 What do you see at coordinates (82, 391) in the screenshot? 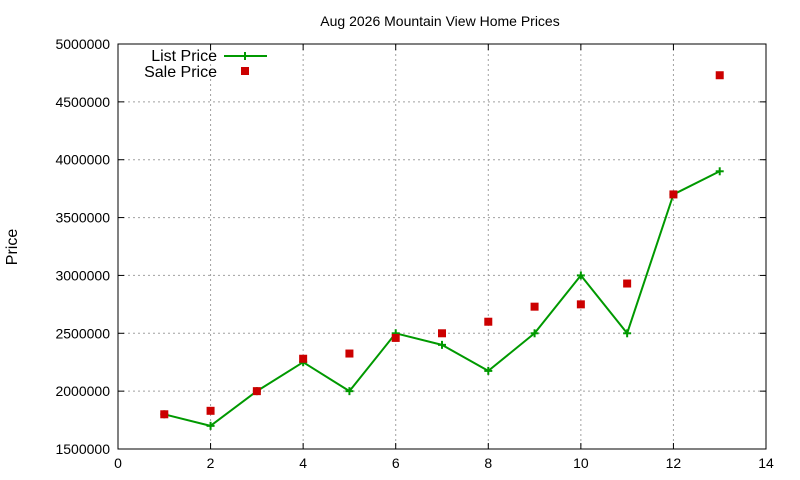
I see `y-tick-label: 2000000` at bounding box center [82, 391].